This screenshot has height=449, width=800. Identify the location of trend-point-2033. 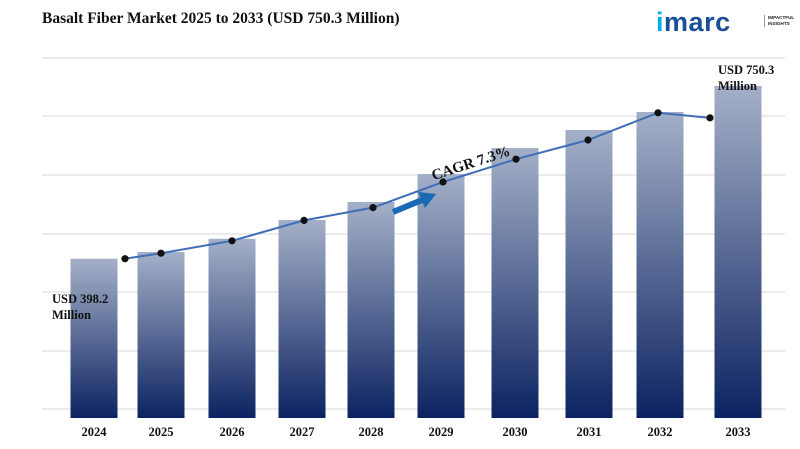
(710, 118).